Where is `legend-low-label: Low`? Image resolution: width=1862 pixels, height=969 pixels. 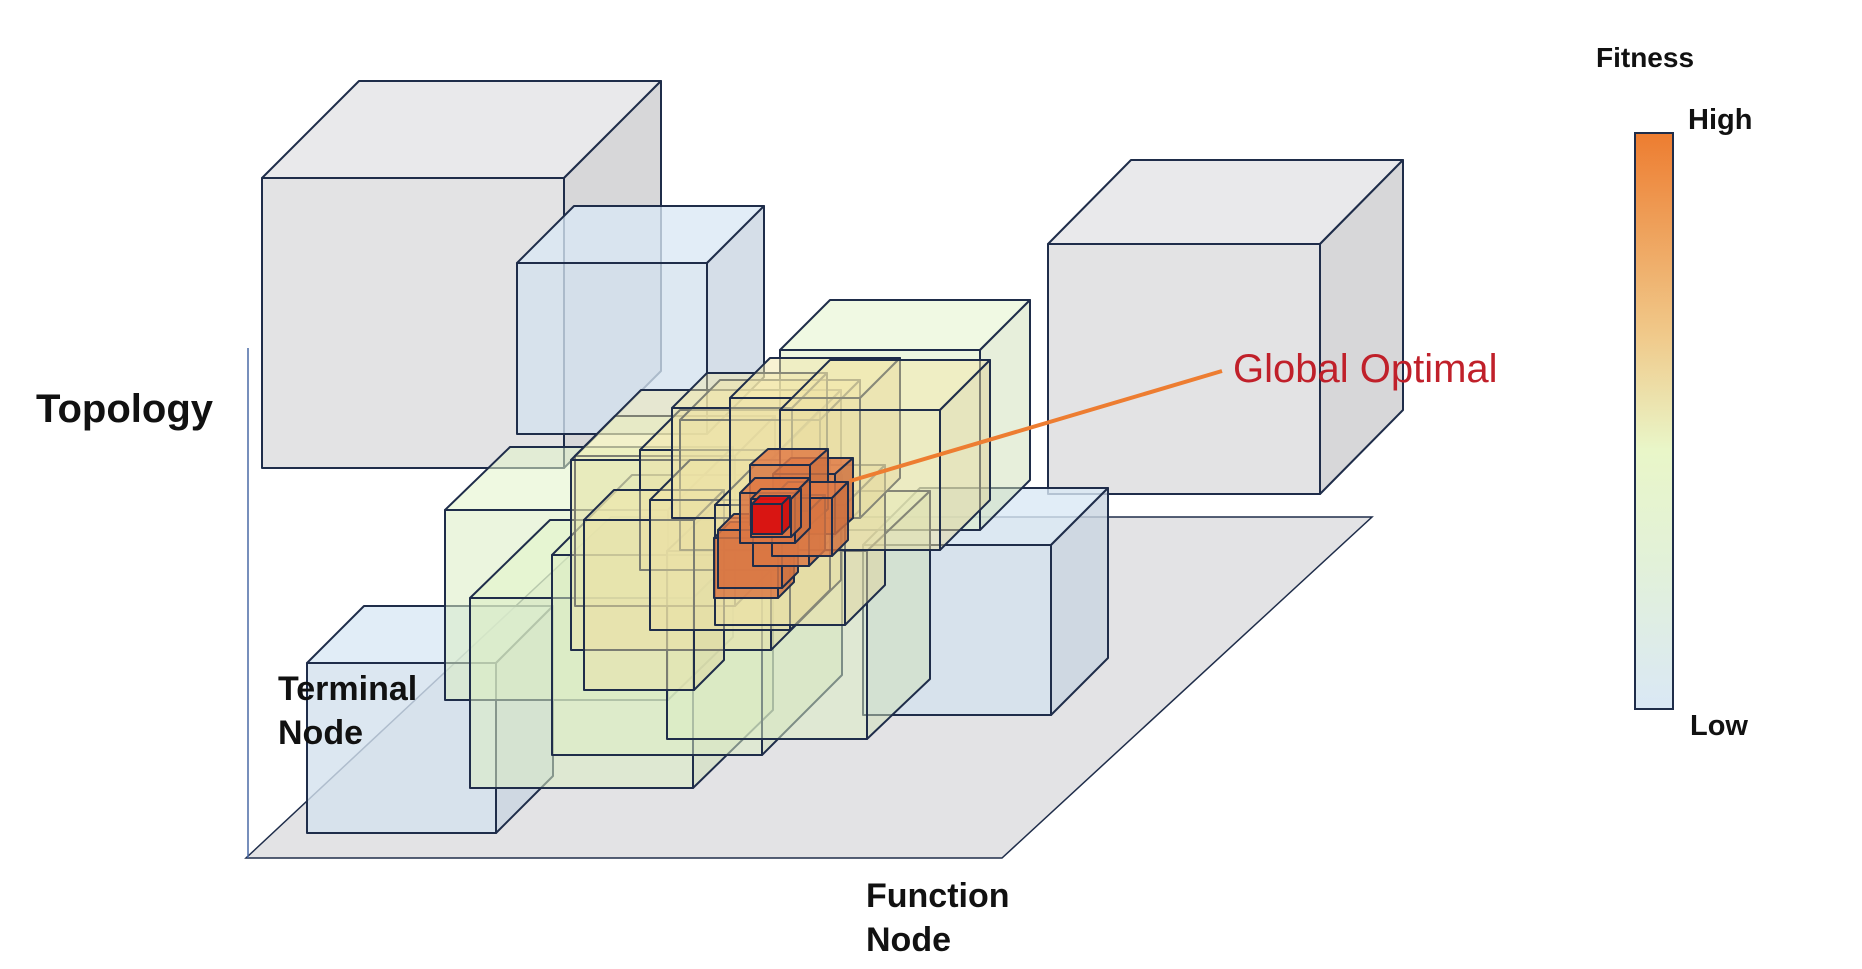
legend-low-label: Low is located at coordinates (1719, 726).